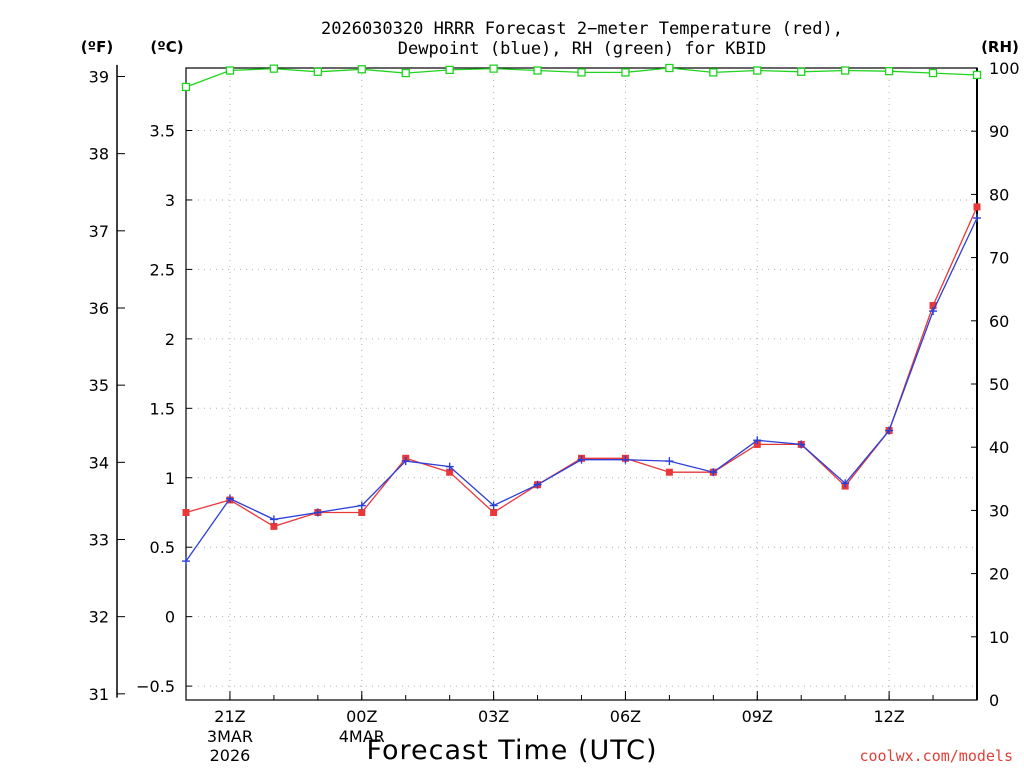 The width and height of the screenshot is (1024, 768). Describe the element at coordinates (625, 716) in the screenshot. I see `x-tick-label: 06Z` at that location.